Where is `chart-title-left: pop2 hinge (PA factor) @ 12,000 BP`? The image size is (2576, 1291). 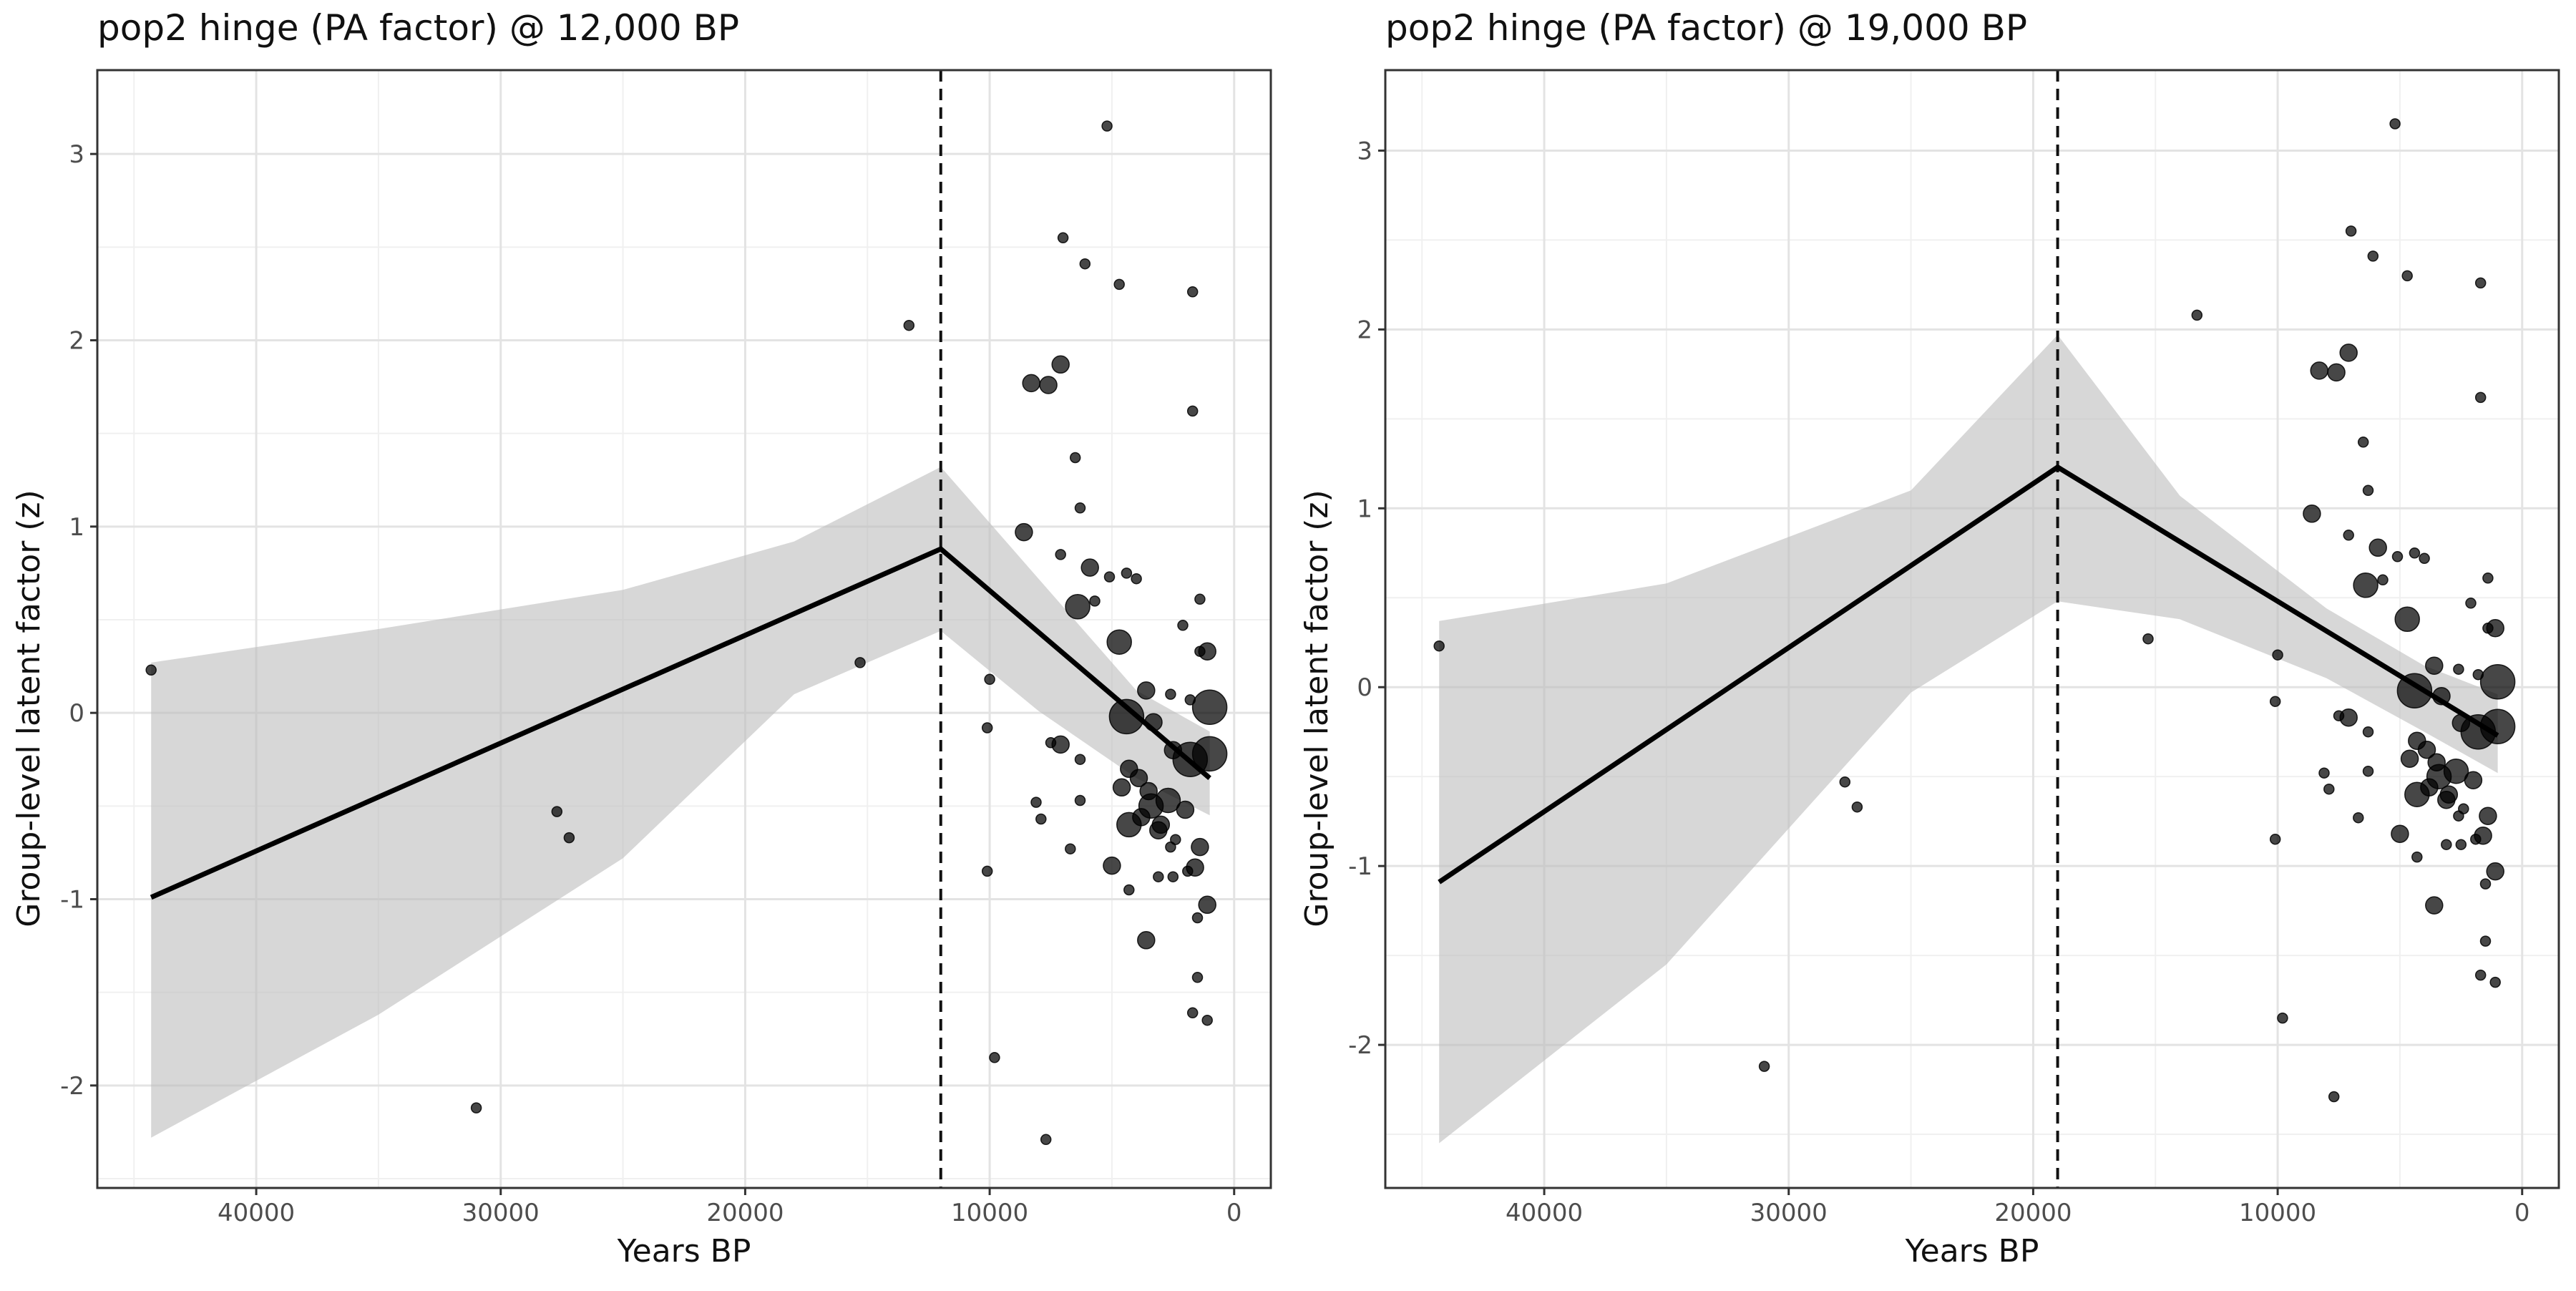
chart-title-left: pop2 hinge (PA factor) @ 12,000 BP is located at coordinates (418, 28).